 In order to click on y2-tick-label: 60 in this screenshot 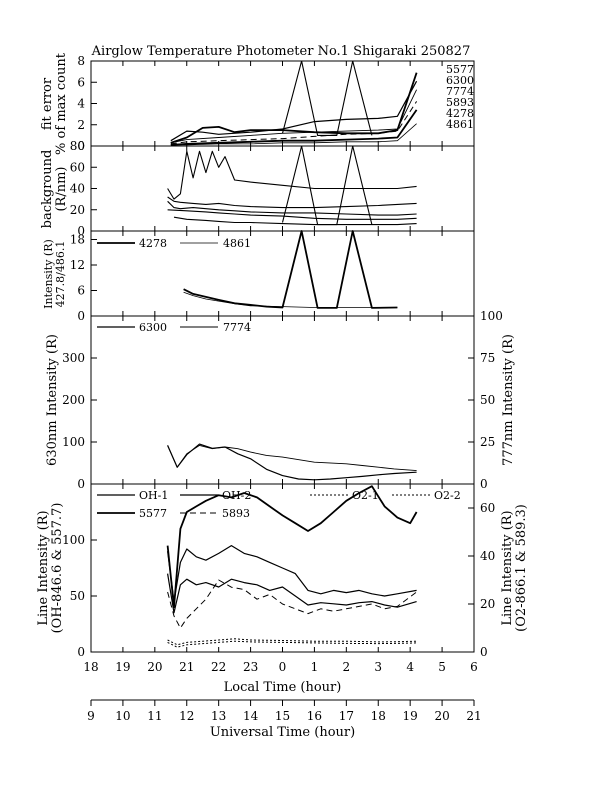, I will do `click(487, 508)`.